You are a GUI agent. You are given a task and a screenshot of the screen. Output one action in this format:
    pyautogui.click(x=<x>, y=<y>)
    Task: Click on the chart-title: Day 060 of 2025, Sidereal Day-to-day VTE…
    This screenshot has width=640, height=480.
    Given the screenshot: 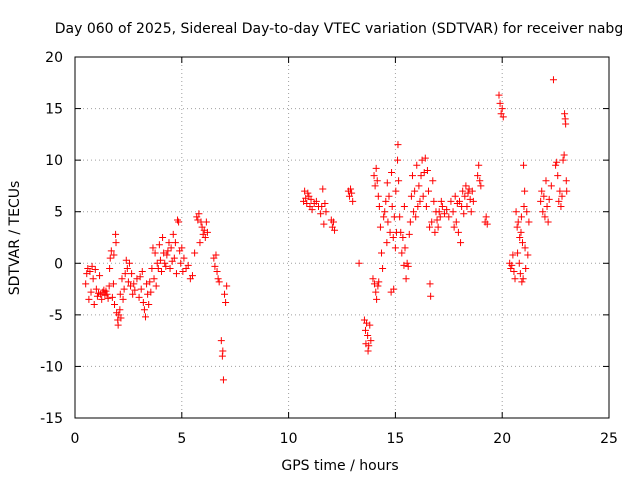 What is the action you would take?
    pyautogui.click(x=339, y=29)
    